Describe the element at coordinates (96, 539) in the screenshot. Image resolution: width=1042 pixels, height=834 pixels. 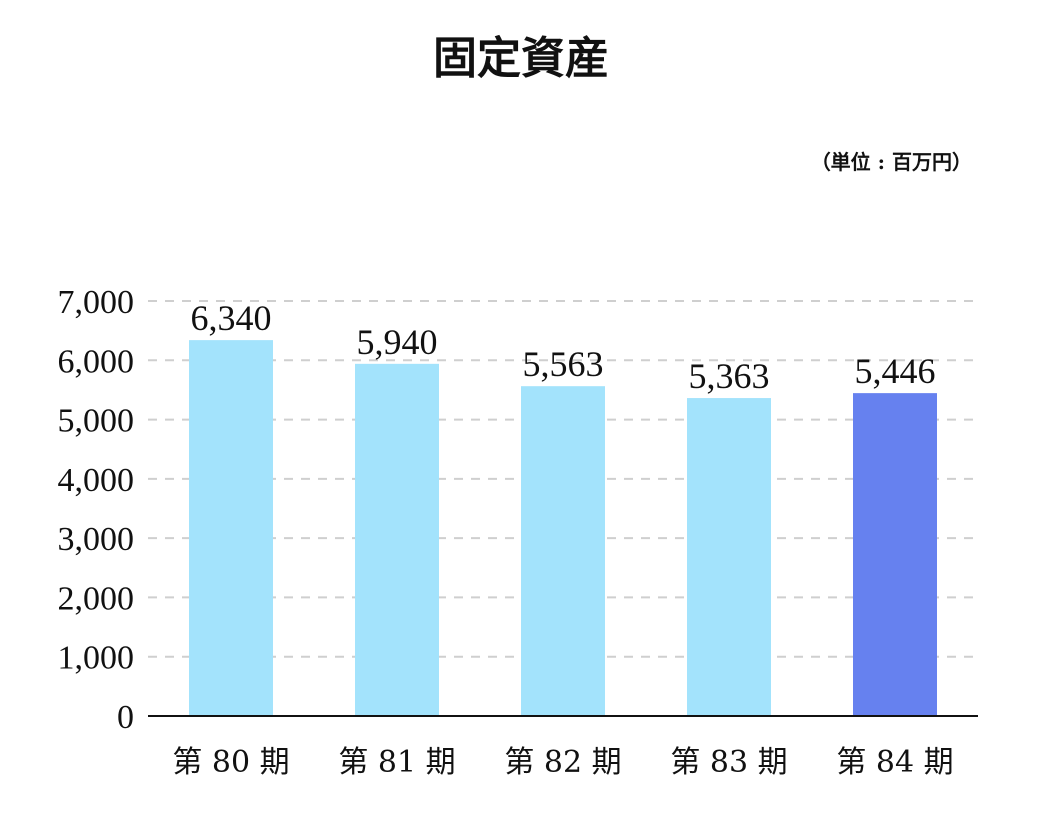
I see `y-tick-label: 3,000` at that location.